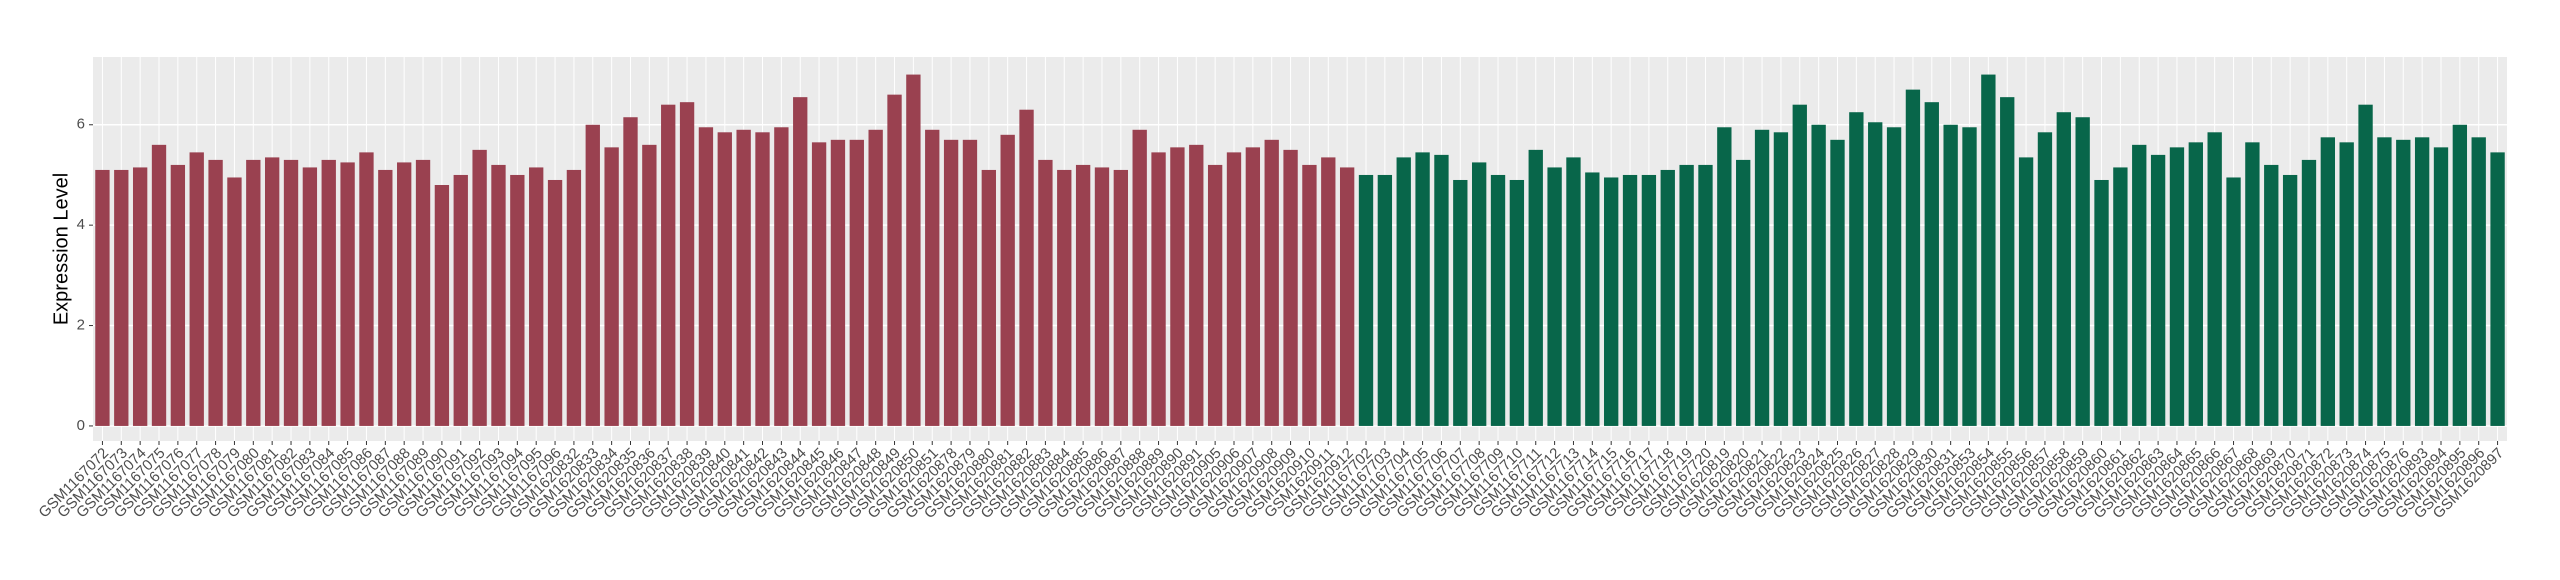 The image size is (2560, 580). Describe the element at coordinates (61, 249) in the screenshot. I see `y-axis-title: Expression Level` at that location.